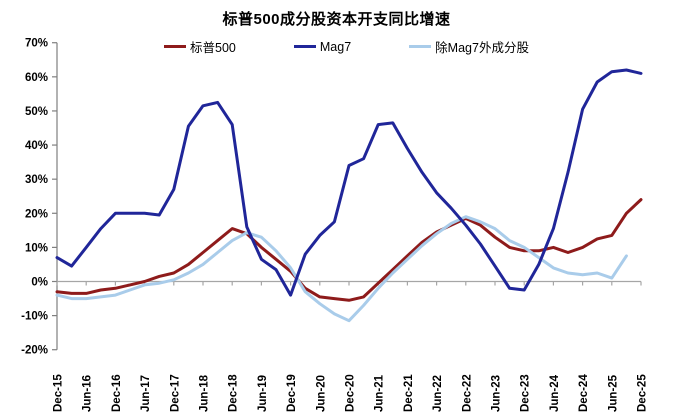 The width and height of the screenshot is (673, 418). Describe the element at coordinates (292, 393) in the screenshot. I see `x-tick-label: Dec-19` at that location.